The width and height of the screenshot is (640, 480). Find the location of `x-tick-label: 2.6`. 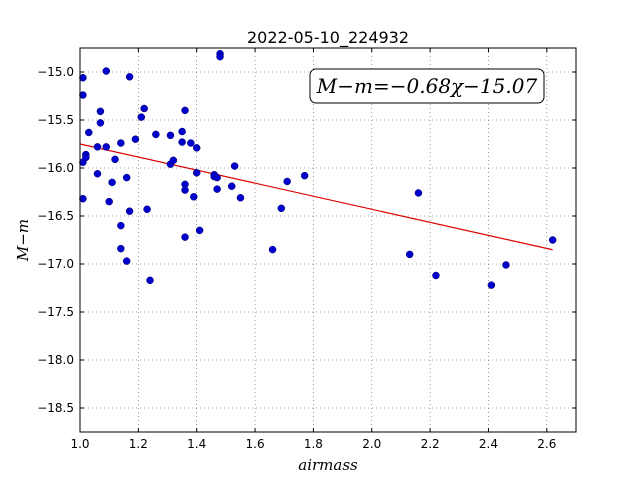

x-tick-label: 2.6 is located at coordinates (546, 444).